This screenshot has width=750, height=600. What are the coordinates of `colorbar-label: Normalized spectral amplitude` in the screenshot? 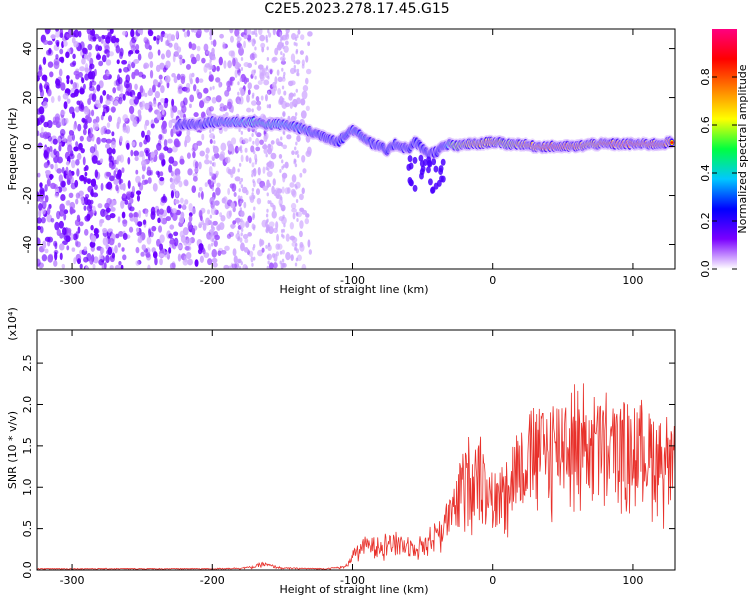 It's located at (742, 148).